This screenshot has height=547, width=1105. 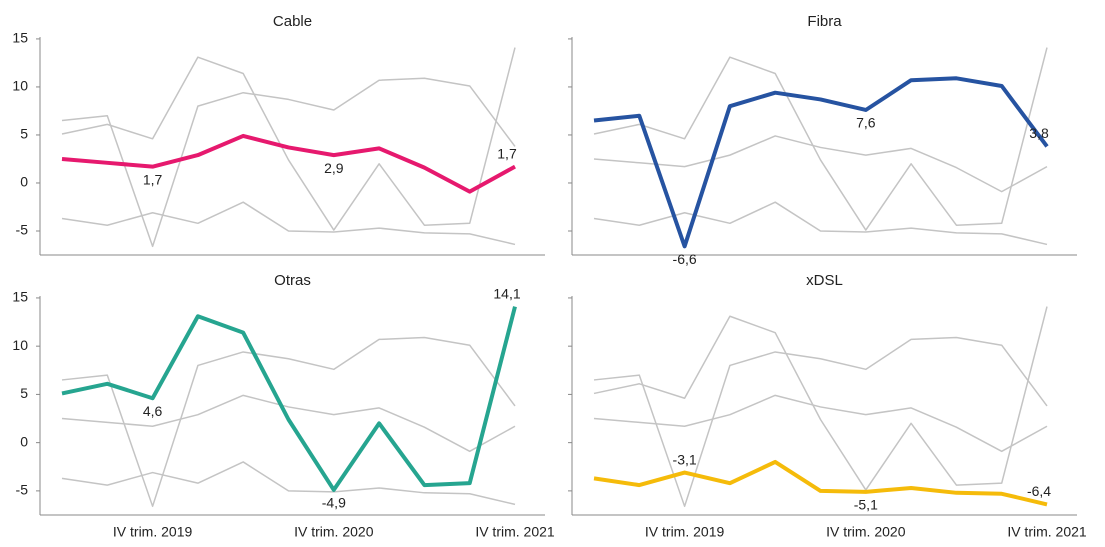 I want to click on data-label: 4,6, so click(x=153, y=411).